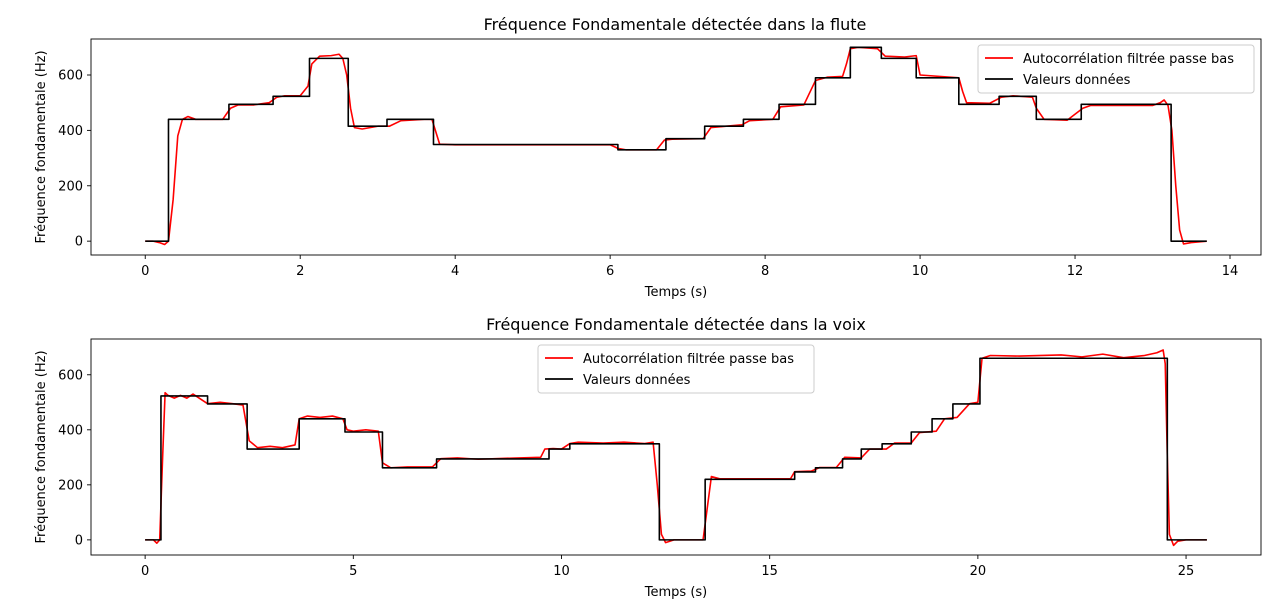  Describe the element at coordinates (765, 271) in the screenshot. I see `x-tick-label: 8` at that location.